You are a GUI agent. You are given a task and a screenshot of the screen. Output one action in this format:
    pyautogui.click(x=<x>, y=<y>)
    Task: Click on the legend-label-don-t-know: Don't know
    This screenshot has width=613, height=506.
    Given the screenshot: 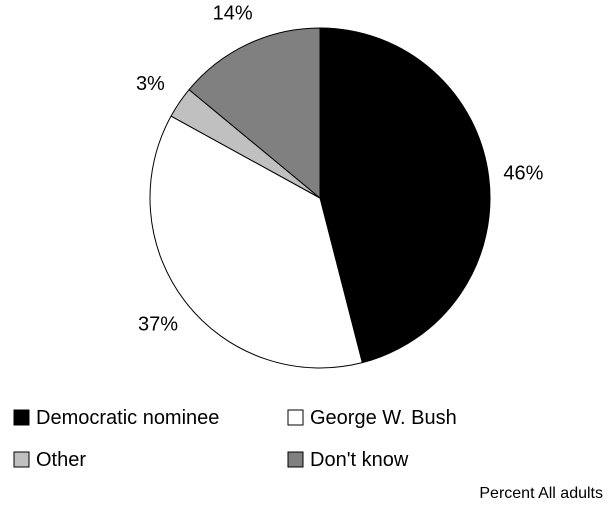 What is the action you would take?
    pyautogui.click(x=359, y=460)
    